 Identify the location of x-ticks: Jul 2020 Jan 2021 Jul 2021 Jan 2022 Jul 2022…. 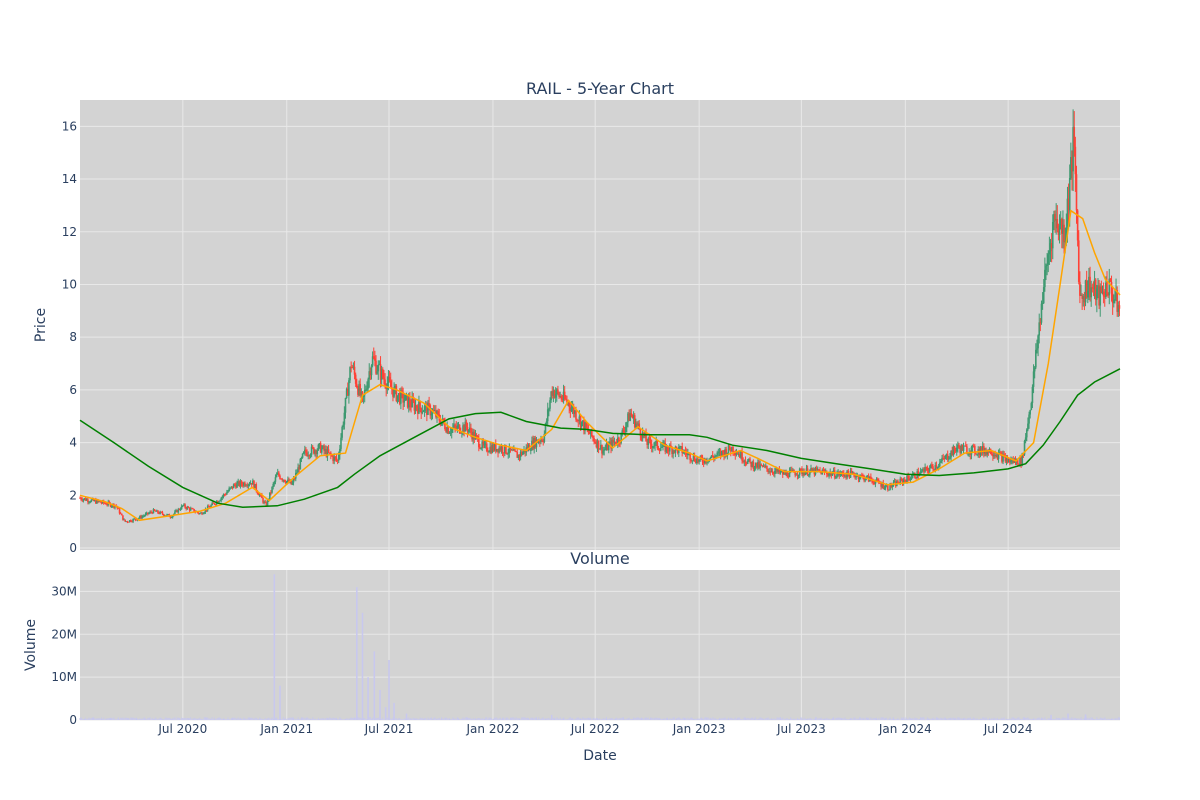
(594, 729).